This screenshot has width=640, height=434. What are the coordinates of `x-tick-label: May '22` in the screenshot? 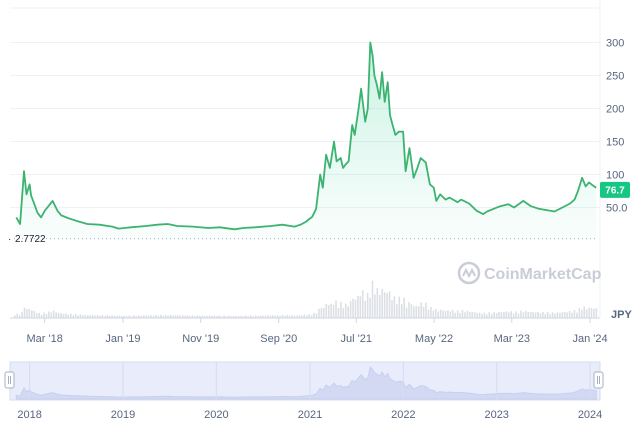 It's located at (434, 339).